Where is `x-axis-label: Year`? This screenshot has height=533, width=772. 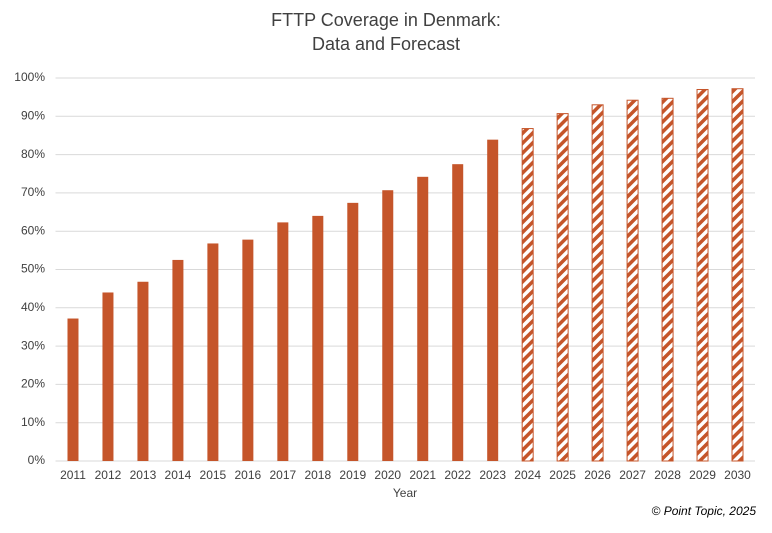 x-axis-label: Year is located at coordinates (405, 493).